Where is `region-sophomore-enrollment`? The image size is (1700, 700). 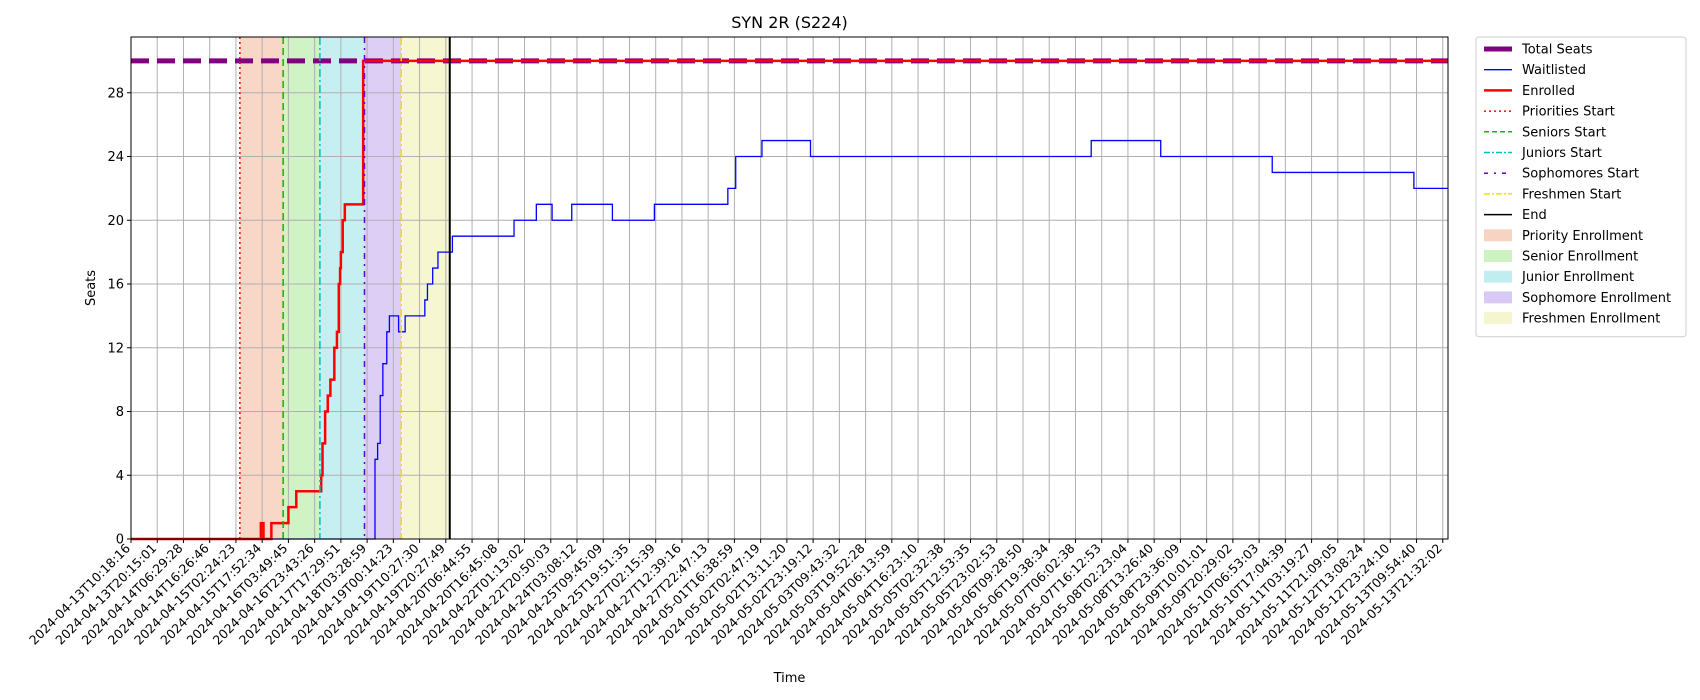
region-sophomore-enrollment is located at coordinates (383, 288).